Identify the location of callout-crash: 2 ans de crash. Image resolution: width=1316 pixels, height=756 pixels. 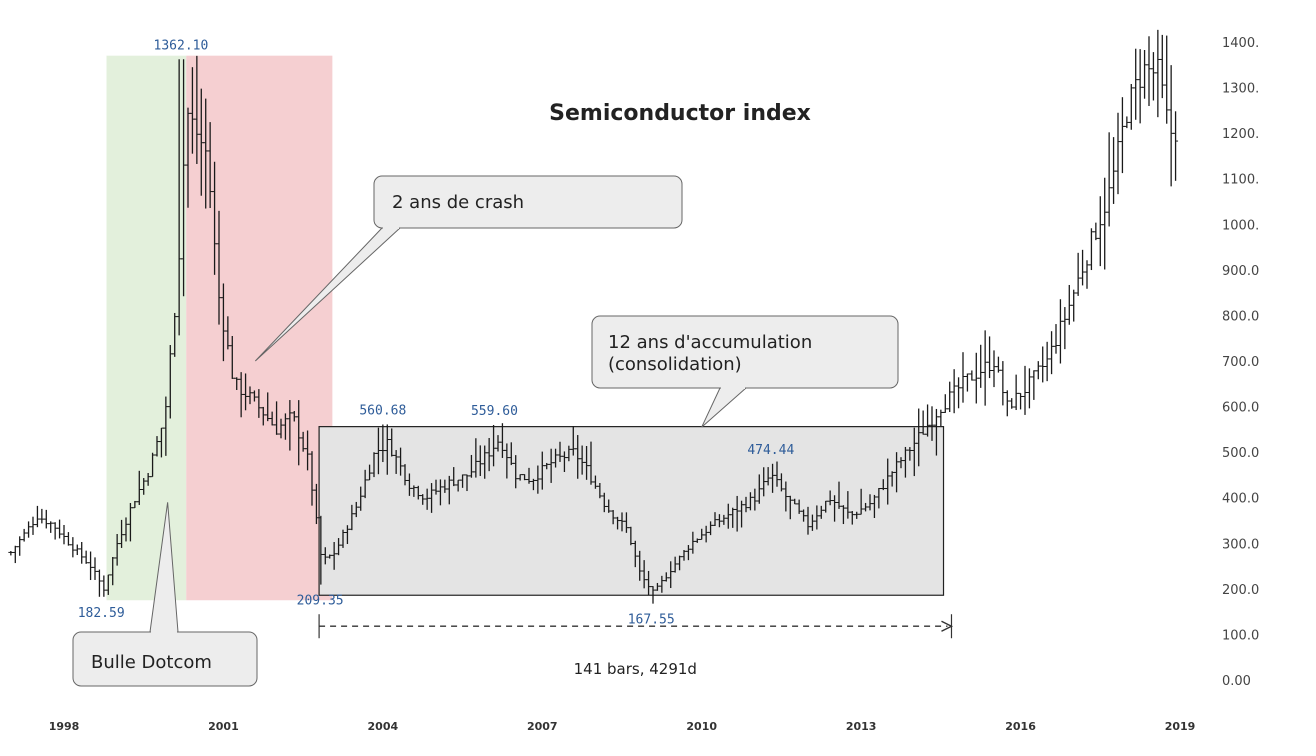
(468, 268).